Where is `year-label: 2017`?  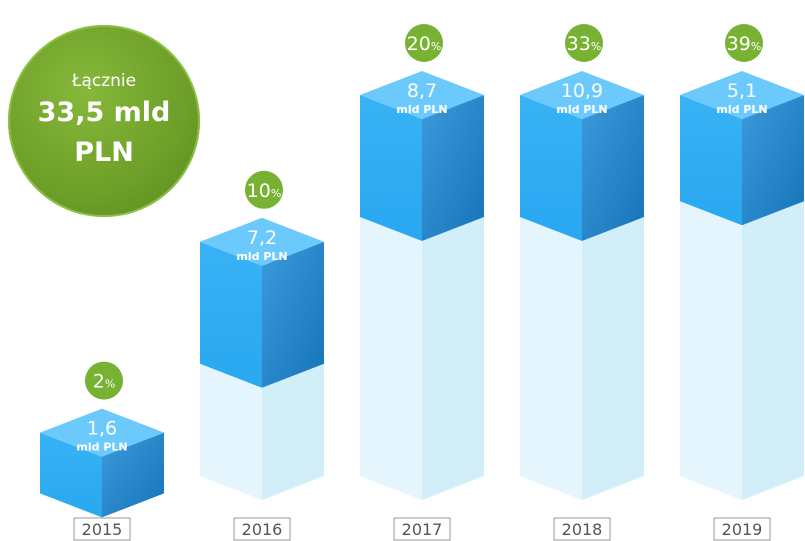
year-label: 2017 is located at coordinates (422, 529).